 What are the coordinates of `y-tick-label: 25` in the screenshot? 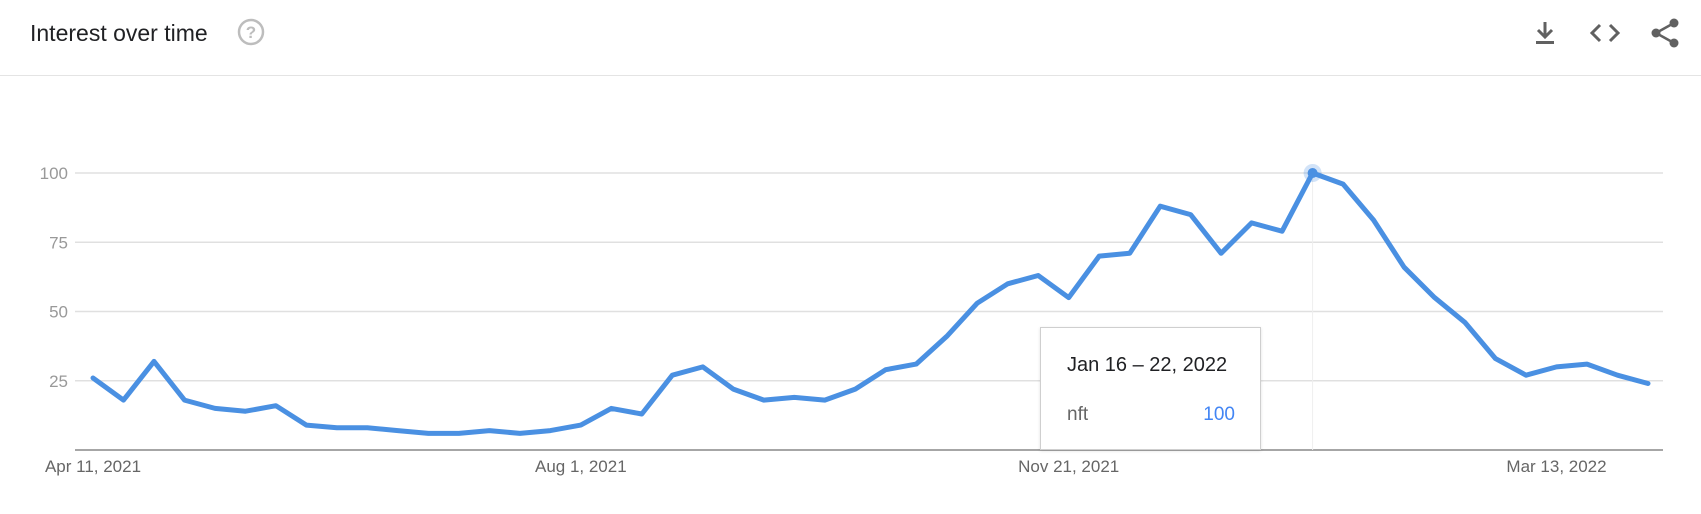 It's located at (58, 381).